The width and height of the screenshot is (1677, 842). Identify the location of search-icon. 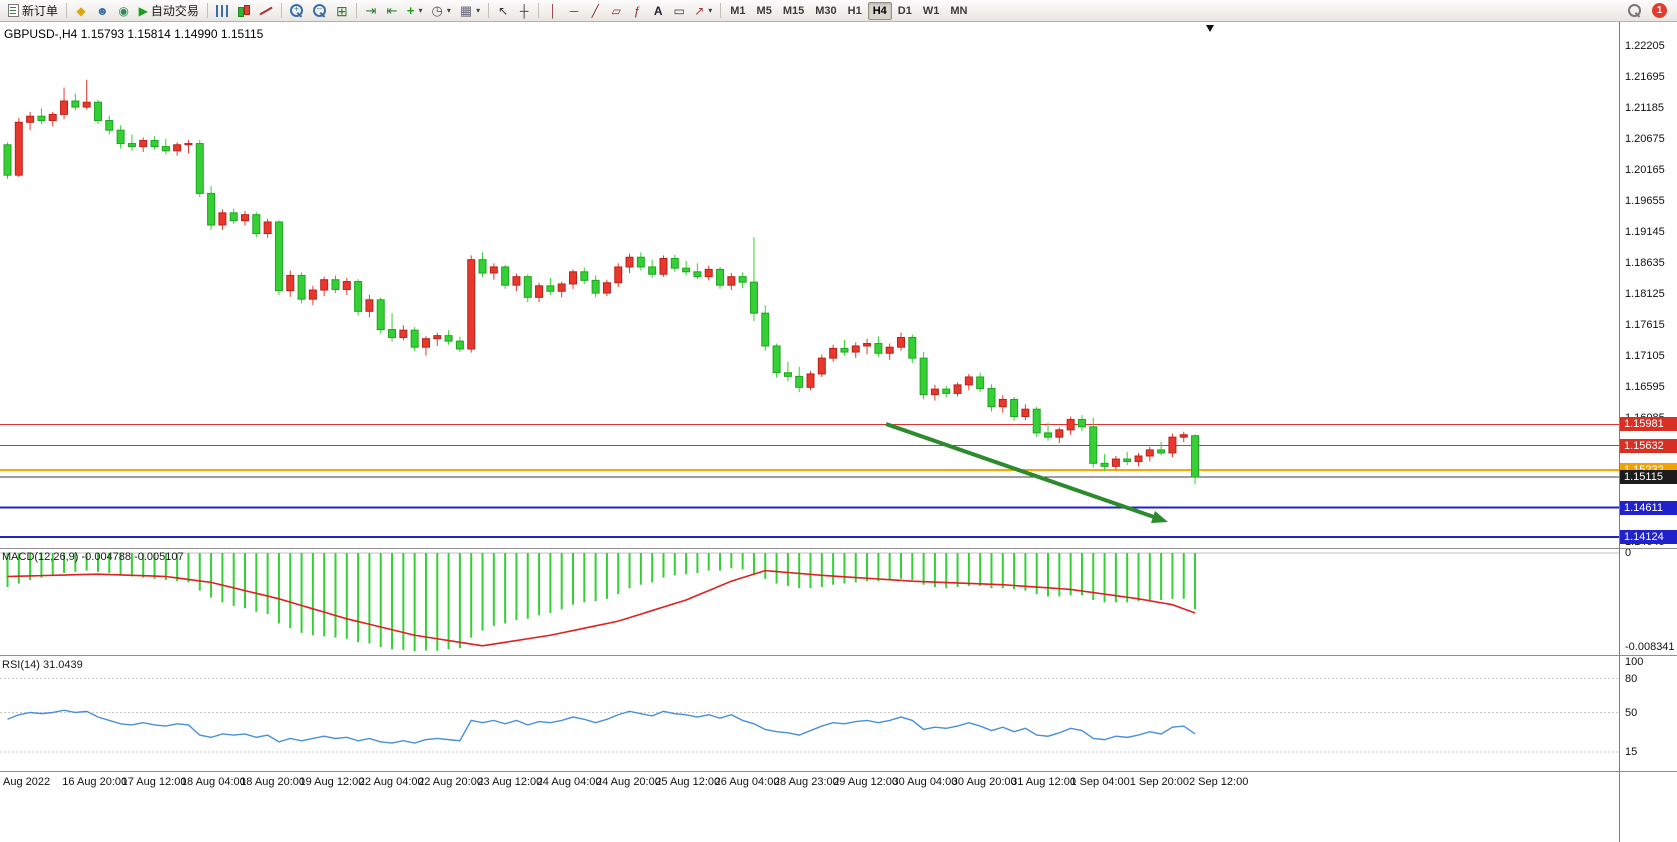
(1635, 10).